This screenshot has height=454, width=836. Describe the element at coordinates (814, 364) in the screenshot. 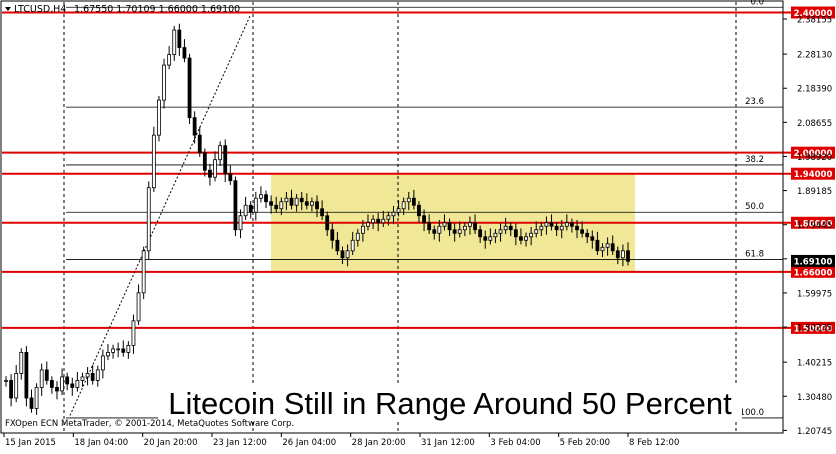

I see `price-tick-label: 1.40215` at that location.